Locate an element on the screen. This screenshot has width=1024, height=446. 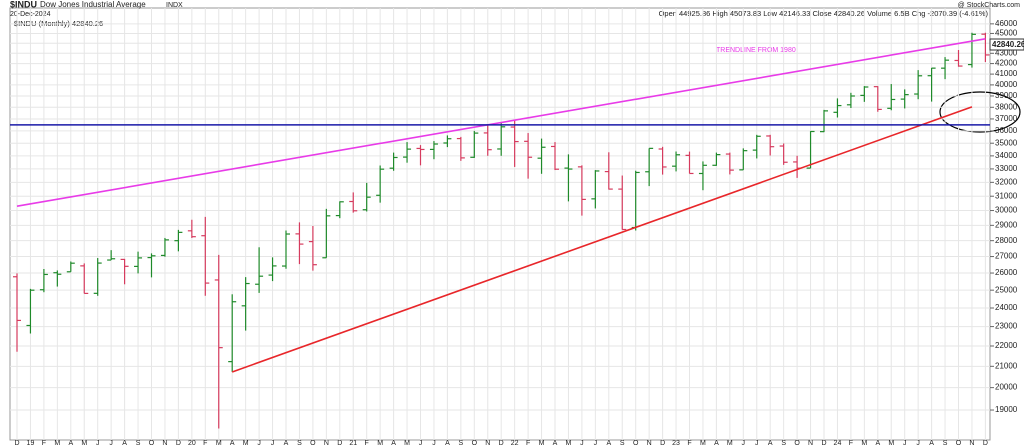
y-tick-label: 32000 is located at coordinates (1006, 181).